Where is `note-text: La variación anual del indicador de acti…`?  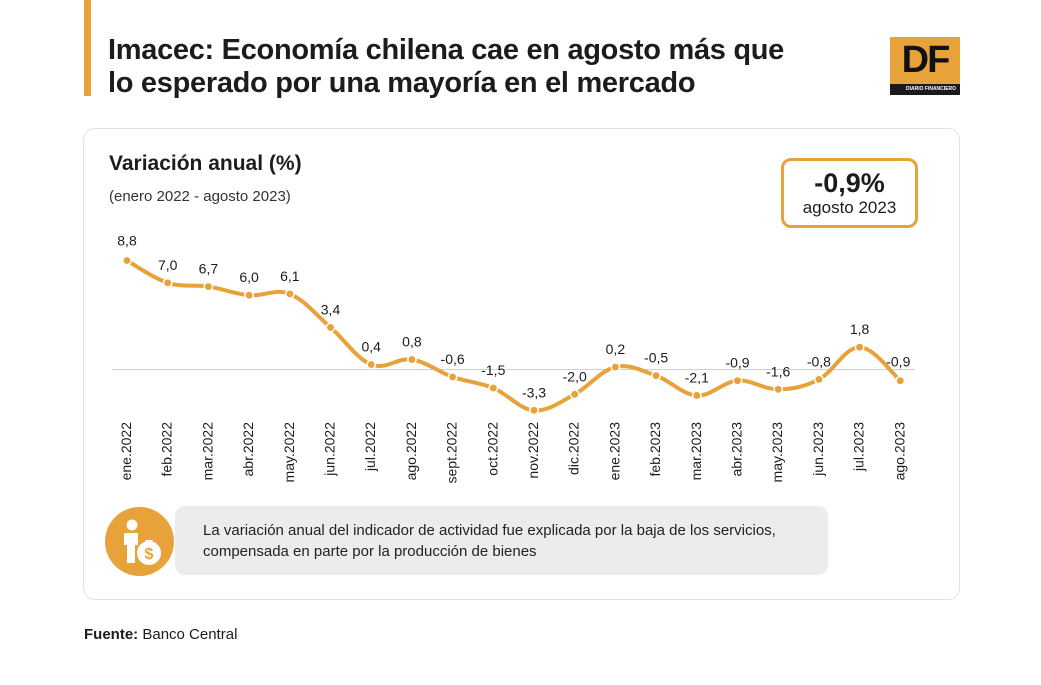 note-text: La variación anual del indicador de acti… is located at coordinates (489, 541).